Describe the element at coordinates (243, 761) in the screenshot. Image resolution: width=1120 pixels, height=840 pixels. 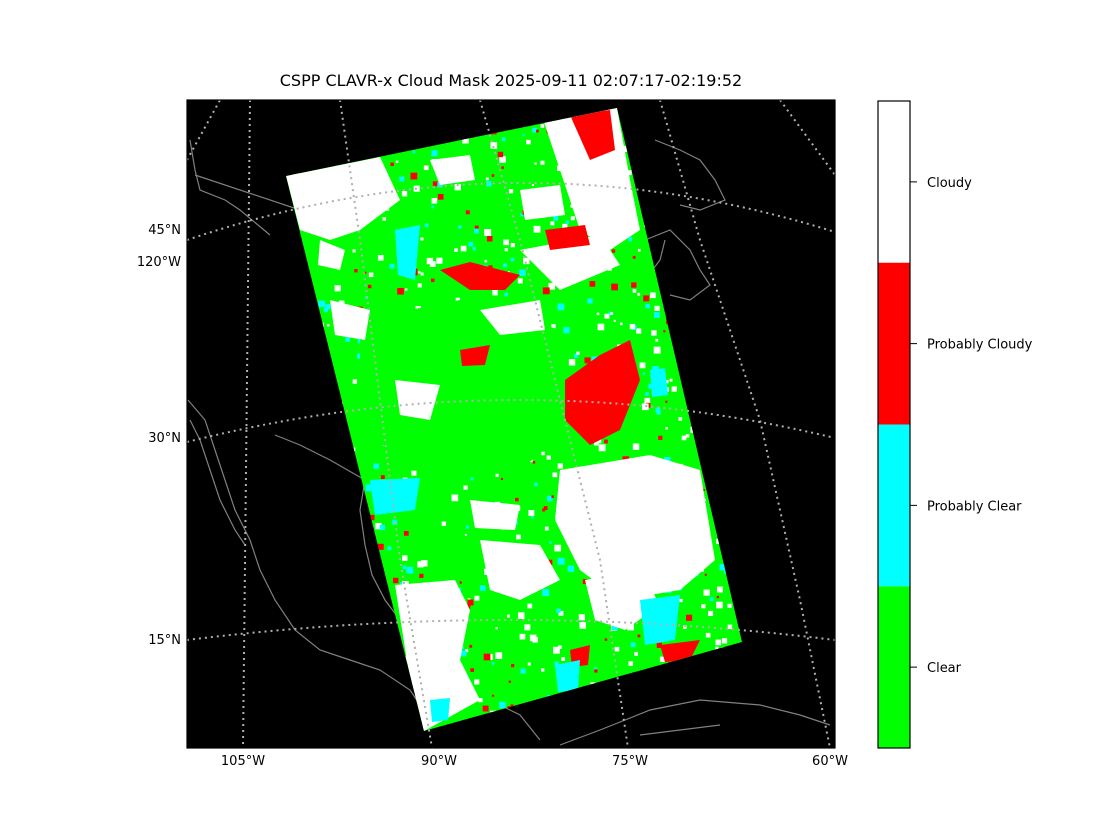
I see `lon-label-105w: 105°W` at that location.